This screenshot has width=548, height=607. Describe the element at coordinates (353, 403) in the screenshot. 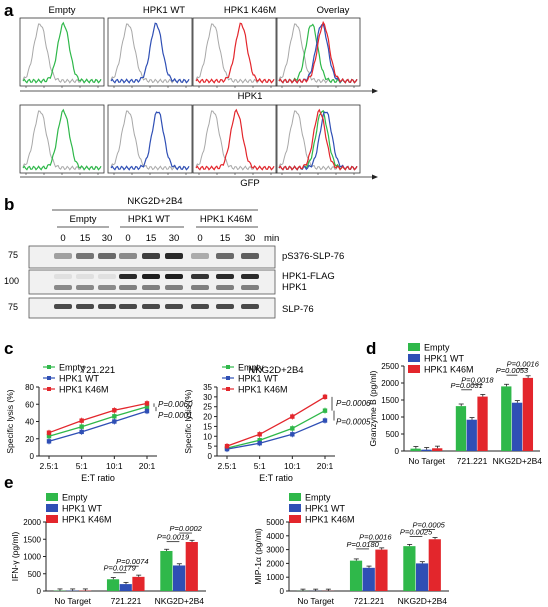

I see `p-value-label: P=0.0006` at that location.